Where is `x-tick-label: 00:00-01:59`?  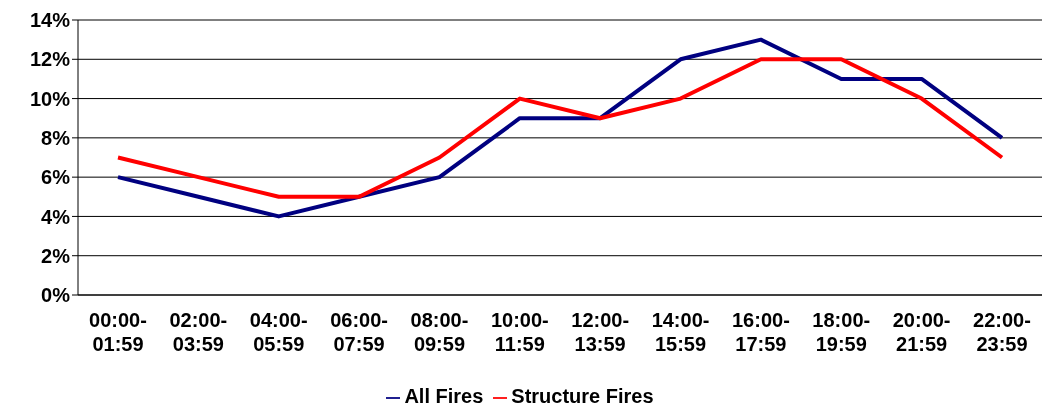 x-tick-label: 00:00-01:59 is located at coordinates (118, 332).